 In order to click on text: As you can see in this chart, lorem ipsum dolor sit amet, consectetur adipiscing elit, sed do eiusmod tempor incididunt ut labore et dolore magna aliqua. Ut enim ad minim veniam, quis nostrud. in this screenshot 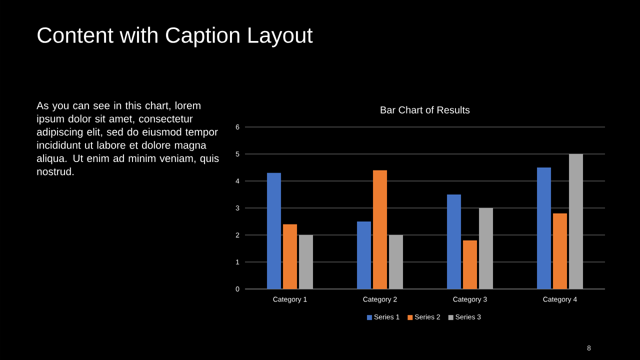, I will do `click(127, 139)`.